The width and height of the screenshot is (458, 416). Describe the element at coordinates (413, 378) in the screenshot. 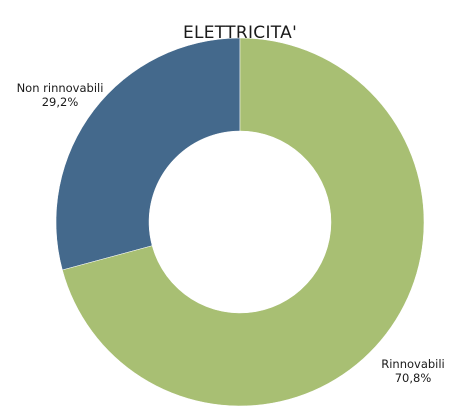

I see `slice-label-value: 70,8%` at that location.